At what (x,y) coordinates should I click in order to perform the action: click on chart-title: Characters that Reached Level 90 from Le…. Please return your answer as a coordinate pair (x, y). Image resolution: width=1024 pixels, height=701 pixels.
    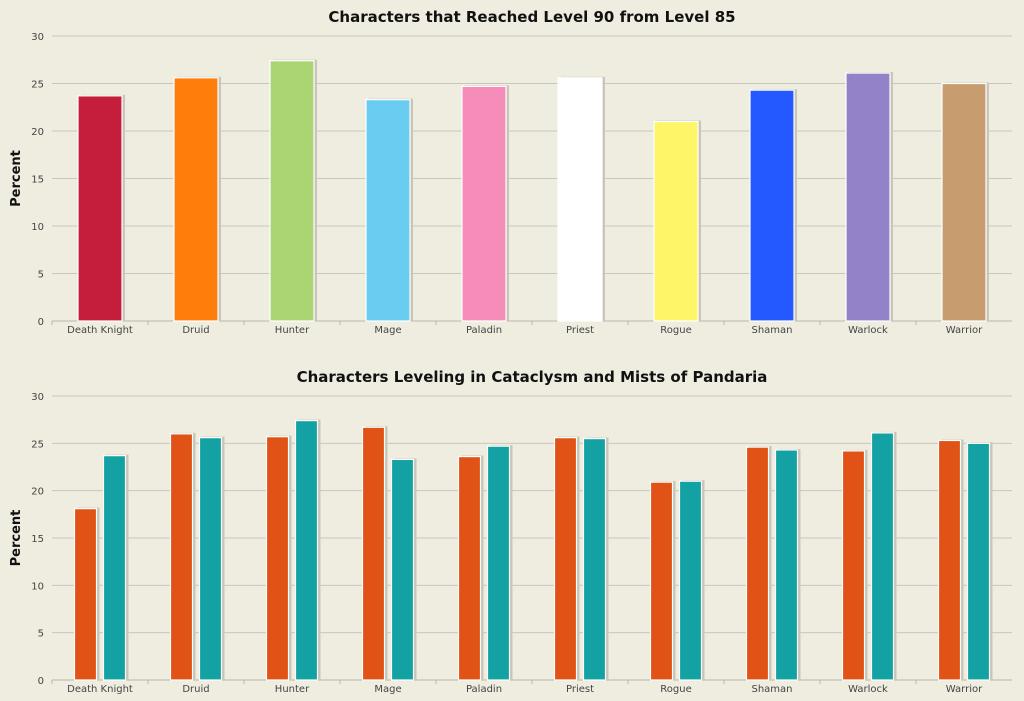
    Looking at the image, I should click on (531, 17).